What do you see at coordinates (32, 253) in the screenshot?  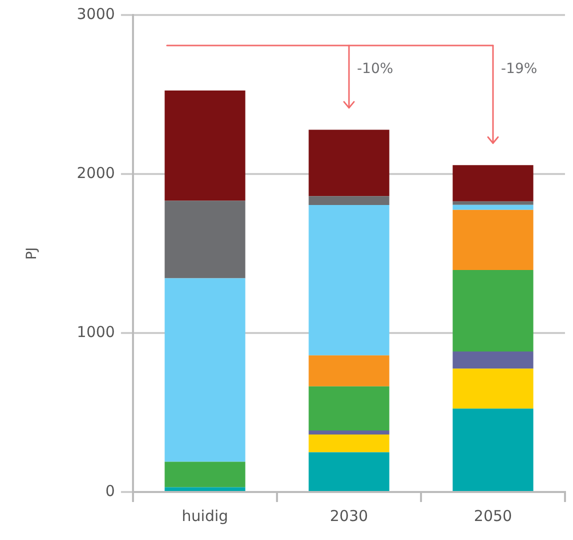 I see `y-axis-title: PJ` at bounding box center [32, 253].